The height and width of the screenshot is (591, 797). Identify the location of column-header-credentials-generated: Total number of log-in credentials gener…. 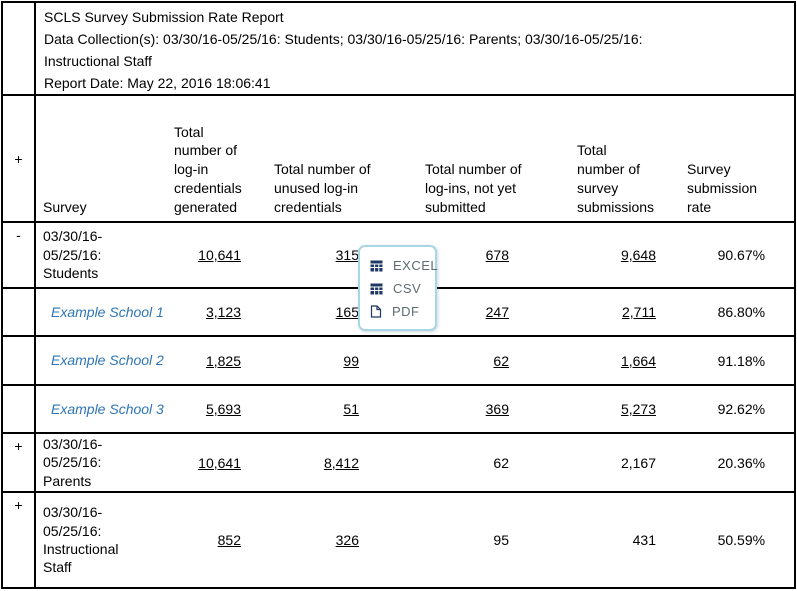
(215, 159).